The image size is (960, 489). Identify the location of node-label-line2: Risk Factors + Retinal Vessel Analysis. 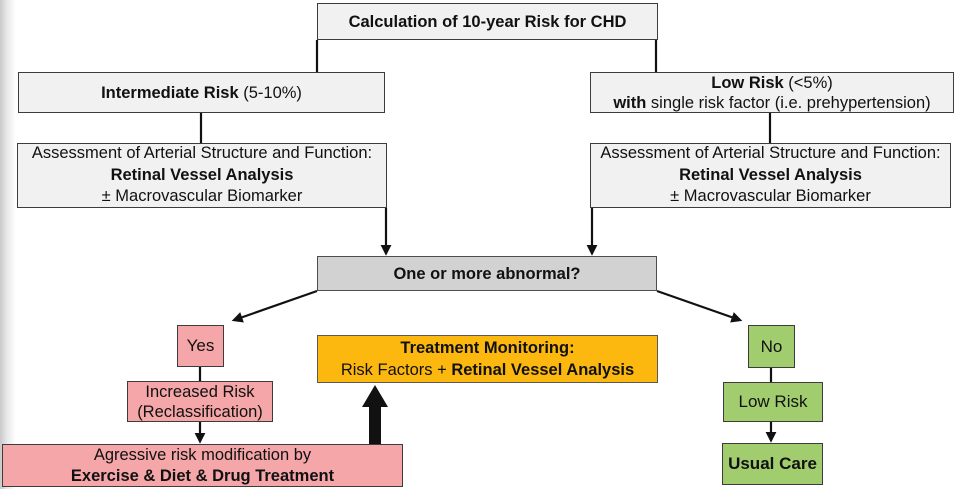
(487, 370).